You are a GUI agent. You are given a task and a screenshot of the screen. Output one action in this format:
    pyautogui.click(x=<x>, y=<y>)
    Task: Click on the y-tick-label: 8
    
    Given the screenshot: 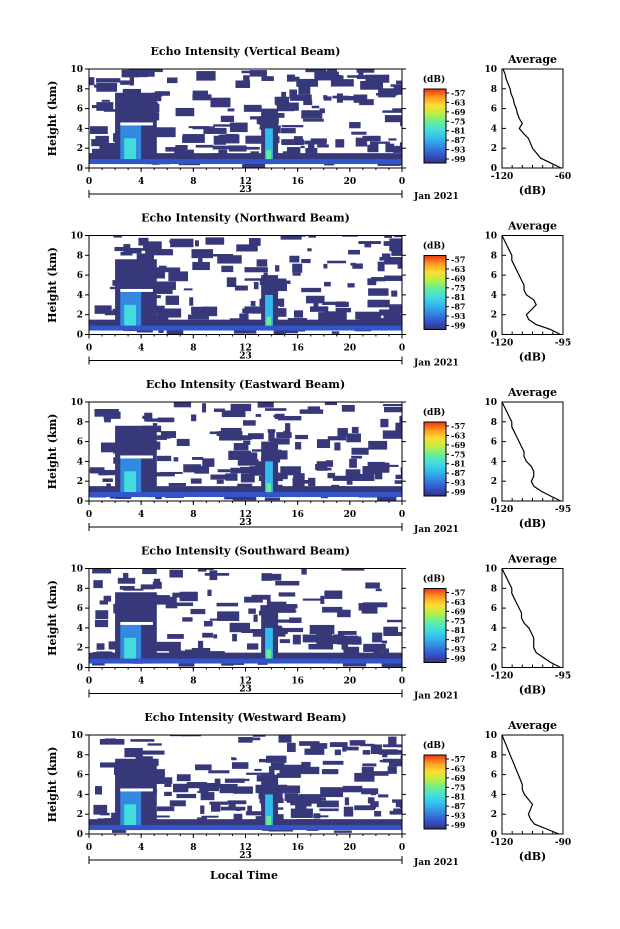 What is the action you would take?
    pyautogui.click(x=80, y=756)
    